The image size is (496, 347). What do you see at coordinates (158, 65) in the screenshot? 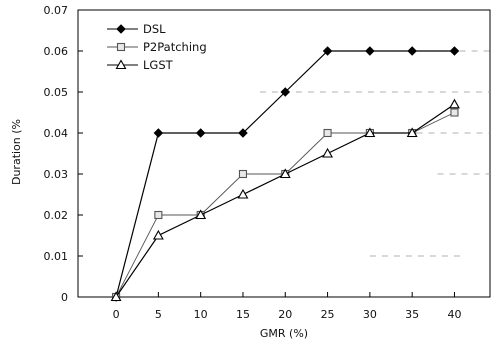
I see `legend-label-lgst: LGST` at bounding box center [158, 65].